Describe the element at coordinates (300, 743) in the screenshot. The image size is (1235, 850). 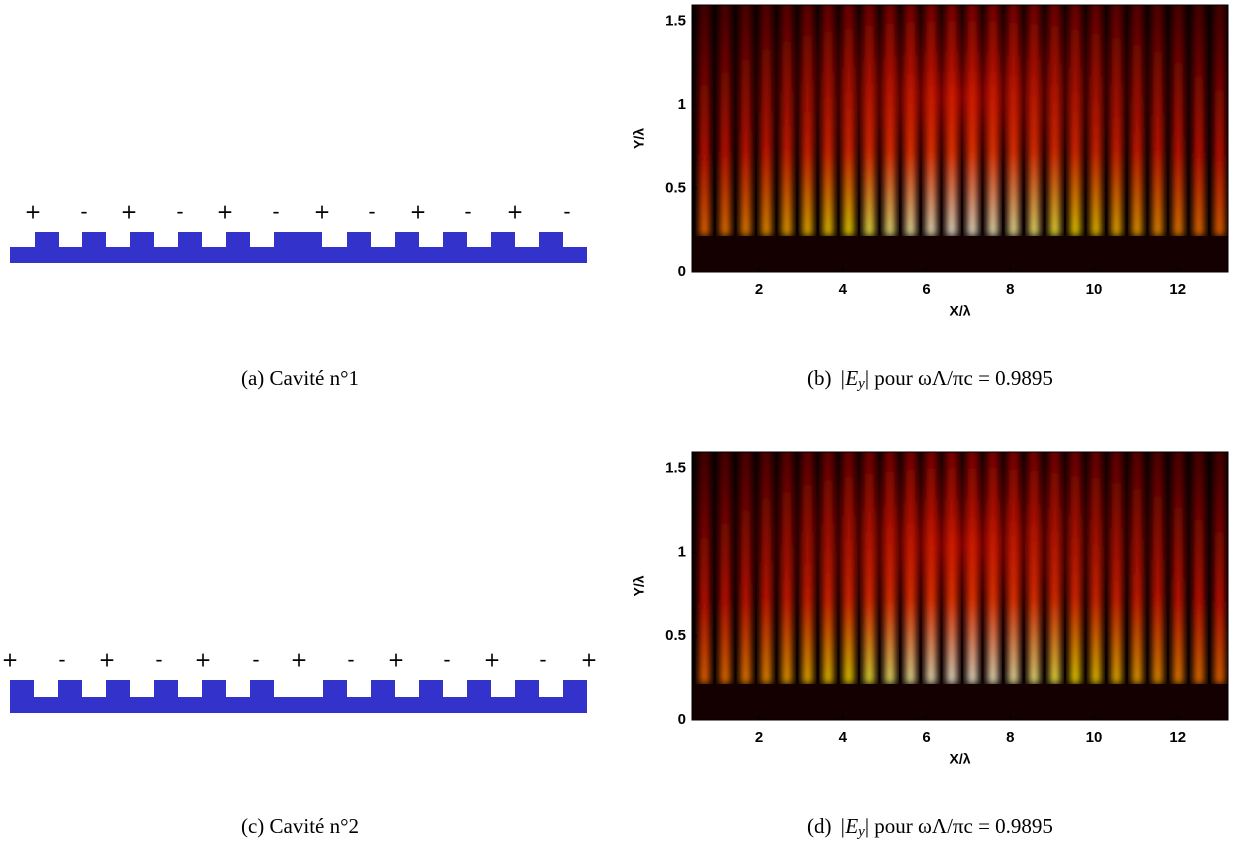
I see `panel: + - + - + - + - + - + - + (c) Cavité n°2` at that location.